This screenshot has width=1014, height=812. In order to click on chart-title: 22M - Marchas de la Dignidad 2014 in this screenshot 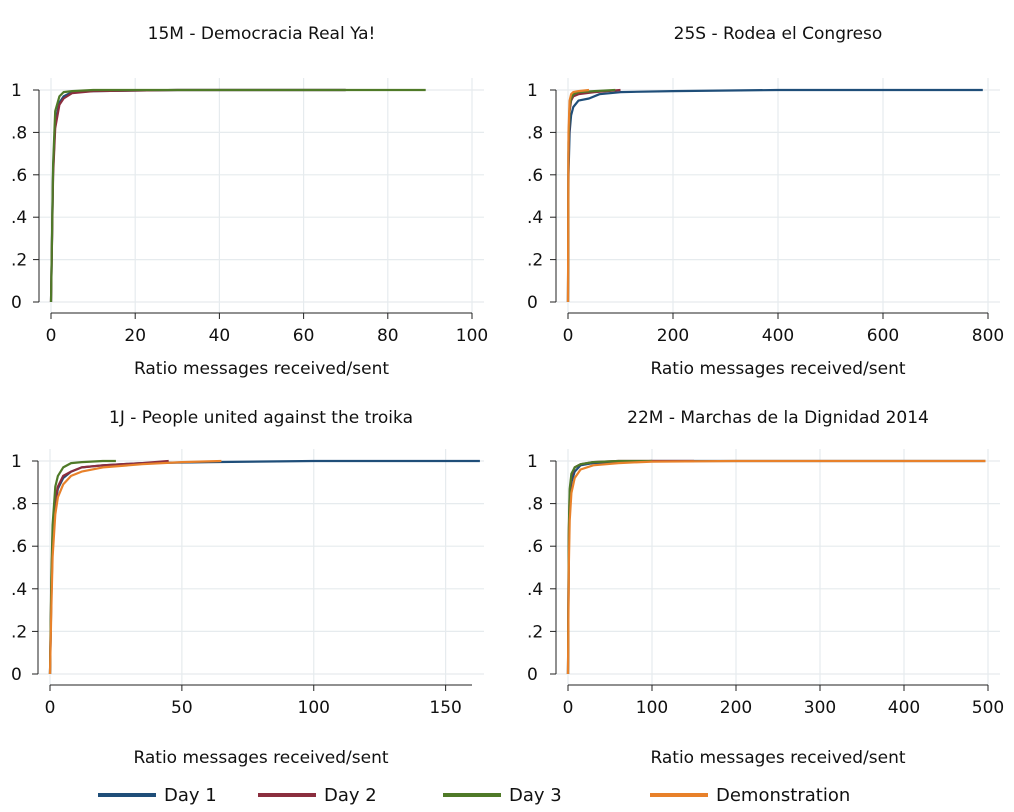, I will do `click(778, 418)`.